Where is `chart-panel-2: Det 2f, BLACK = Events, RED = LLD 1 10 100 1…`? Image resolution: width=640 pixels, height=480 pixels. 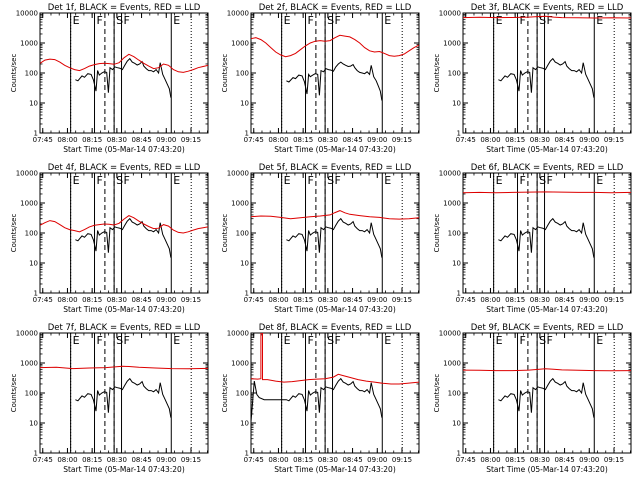
chart-panel-2: Det 2f, BLACK = Events, RED = LLD 1 10 100 1… is located at coordinates (320, 78).